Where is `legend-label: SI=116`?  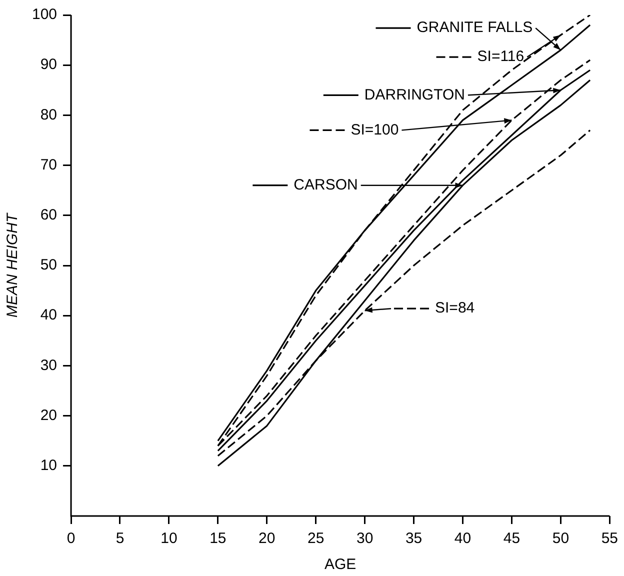
legend-label: SI=116 is located at coordinates (500, 57).